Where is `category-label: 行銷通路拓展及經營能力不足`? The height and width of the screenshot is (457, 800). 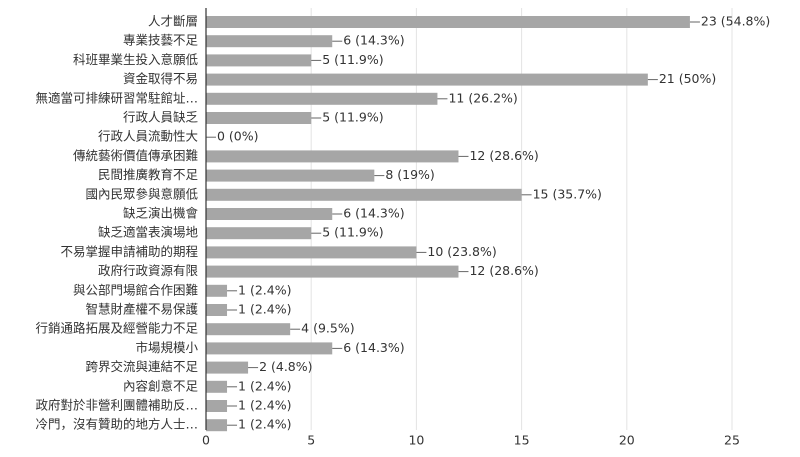 category-label: 行銷通路拓展及經營能力不足 is located at coordinates (116, 328).